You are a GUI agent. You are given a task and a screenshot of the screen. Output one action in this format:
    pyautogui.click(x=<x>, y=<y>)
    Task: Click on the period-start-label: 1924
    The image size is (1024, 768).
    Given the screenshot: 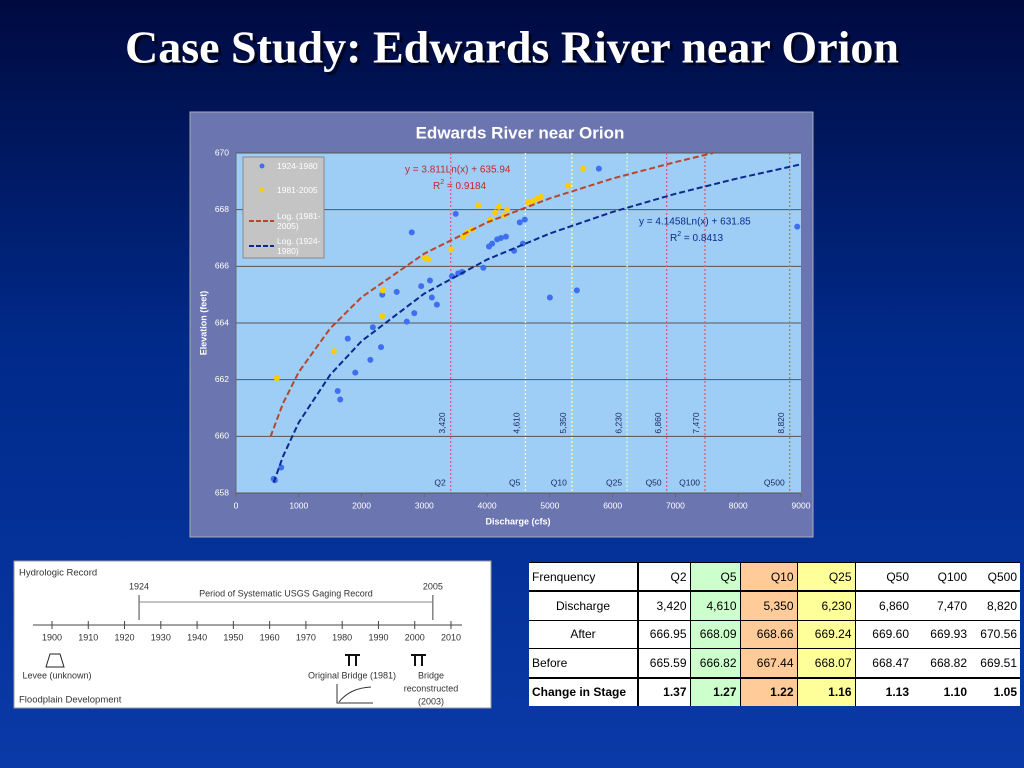 What is the action you would take?
    pyautogui.click(x=139, y=586)
    